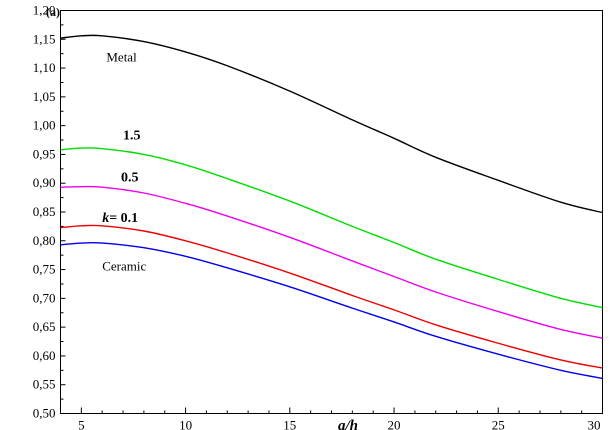 This screenshot has height=430, width=611. I want to click on y-tick-label: 1,05, so click(44, 96).